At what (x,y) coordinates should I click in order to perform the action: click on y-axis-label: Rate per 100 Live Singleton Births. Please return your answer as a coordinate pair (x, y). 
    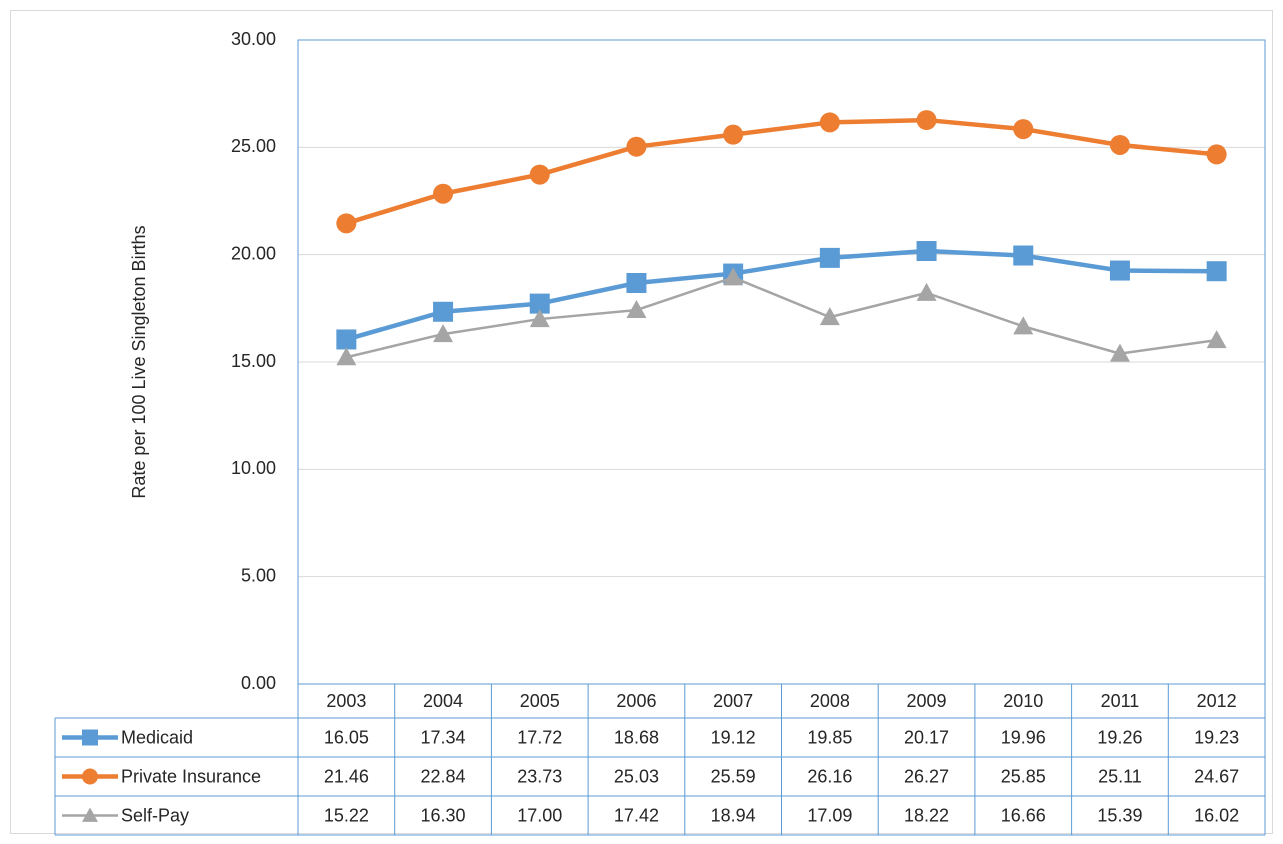
    Looking at the image, I should click on (139, 361).